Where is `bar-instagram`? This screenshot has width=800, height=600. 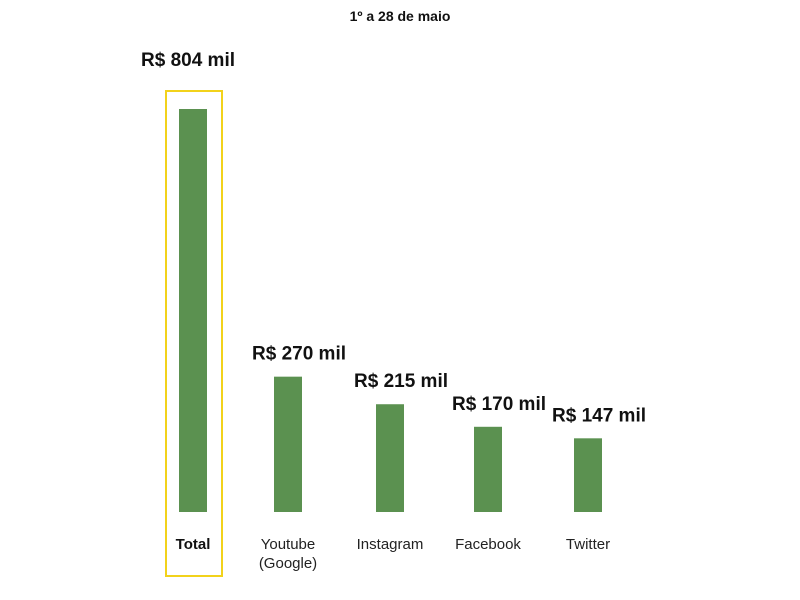
bar-instagram is located at coordinates (390, 458).